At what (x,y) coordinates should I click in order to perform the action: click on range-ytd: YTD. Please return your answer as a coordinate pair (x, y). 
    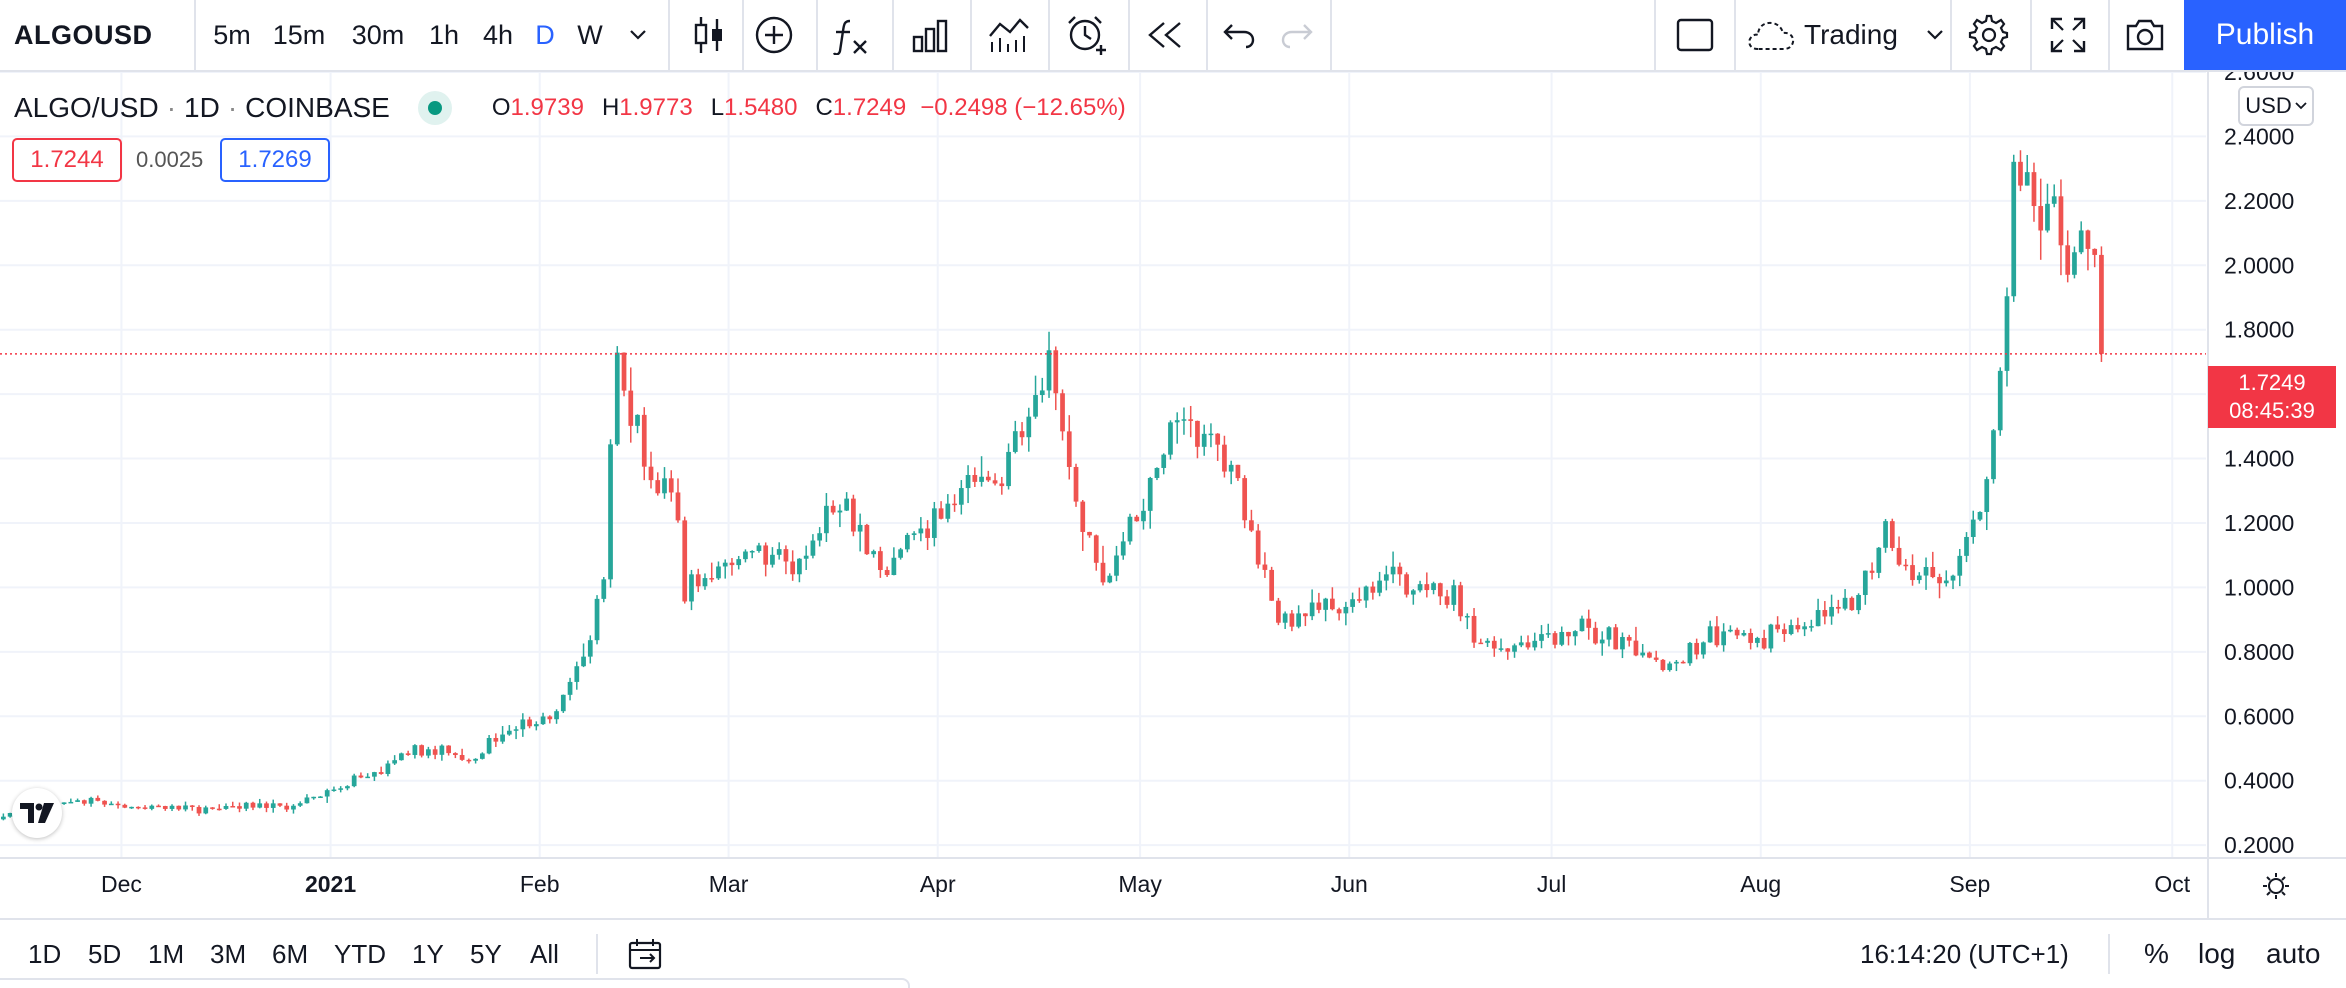
    Looking at the image, I should click on (360, 953).